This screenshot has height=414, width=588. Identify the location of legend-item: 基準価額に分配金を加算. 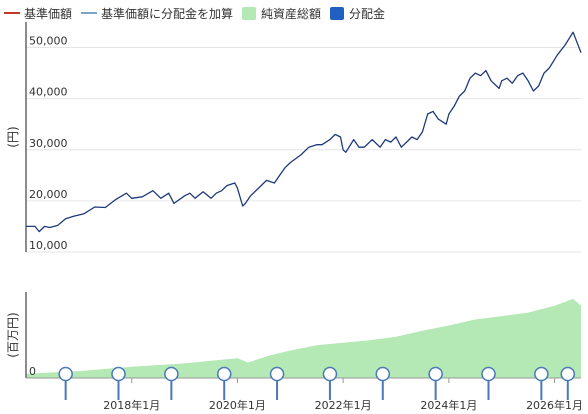
(157, 13).